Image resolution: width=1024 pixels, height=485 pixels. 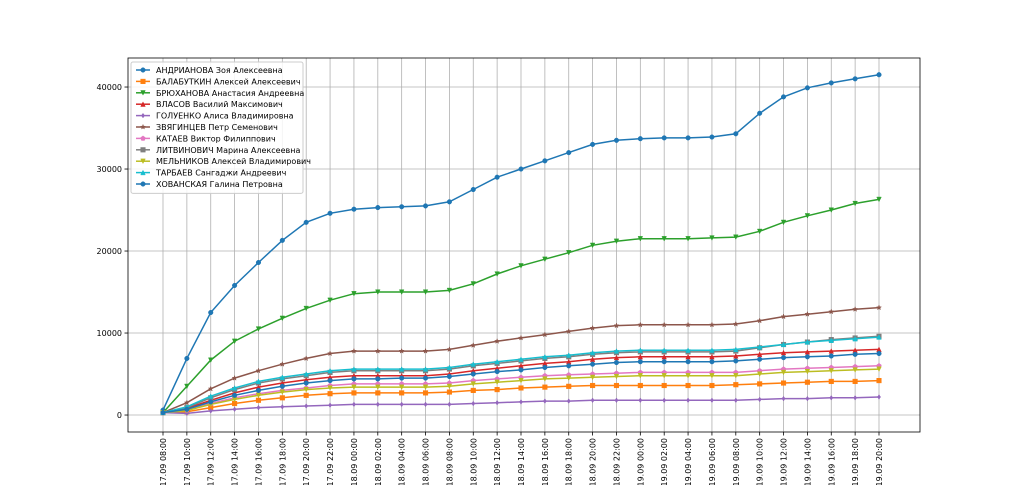 What do you see at coordinates (219, 184) in the screenshot?
I see `legend-label: ХОВАНСКАЯ Галина Петровна` at bounding box center [219, 184].